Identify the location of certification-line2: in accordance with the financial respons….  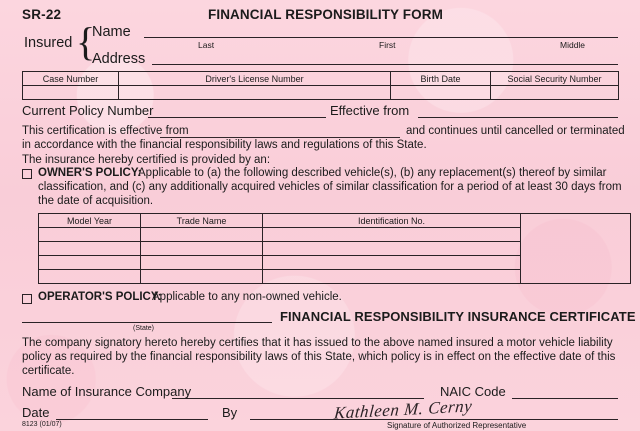
(224, 145).